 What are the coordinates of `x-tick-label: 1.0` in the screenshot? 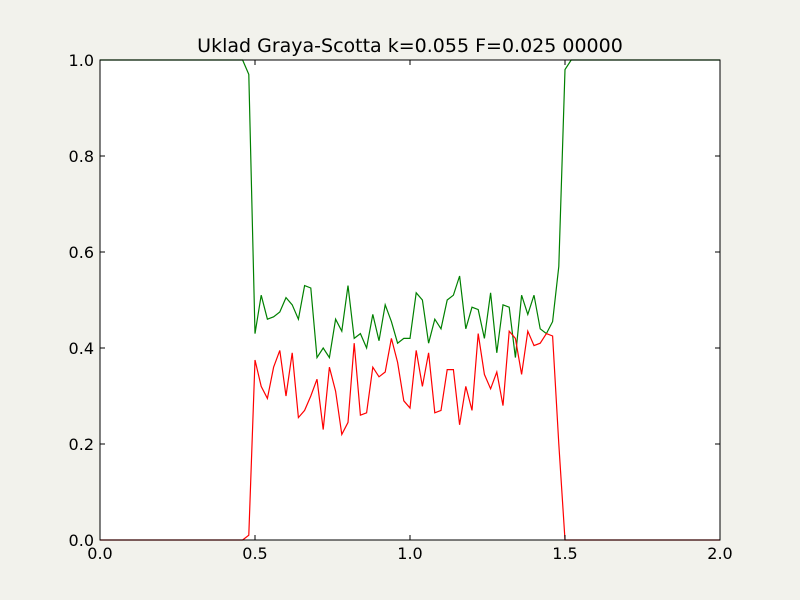 It's located at (409, 553).